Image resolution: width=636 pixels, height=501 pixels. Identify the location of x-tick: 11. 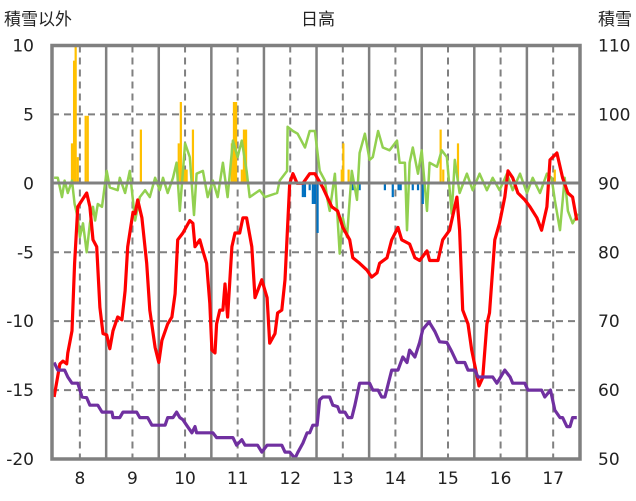
(238, 479).